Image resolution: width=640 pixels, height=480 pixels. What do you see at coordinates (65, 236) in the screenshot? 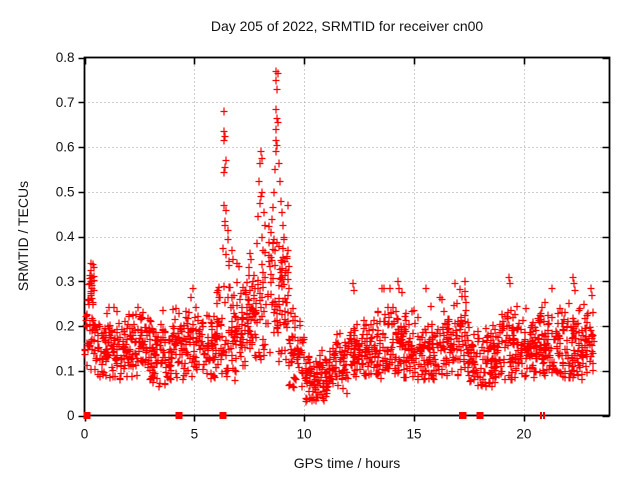
I see `y-tick-label: 0.4` at bounding box center [65, 236].